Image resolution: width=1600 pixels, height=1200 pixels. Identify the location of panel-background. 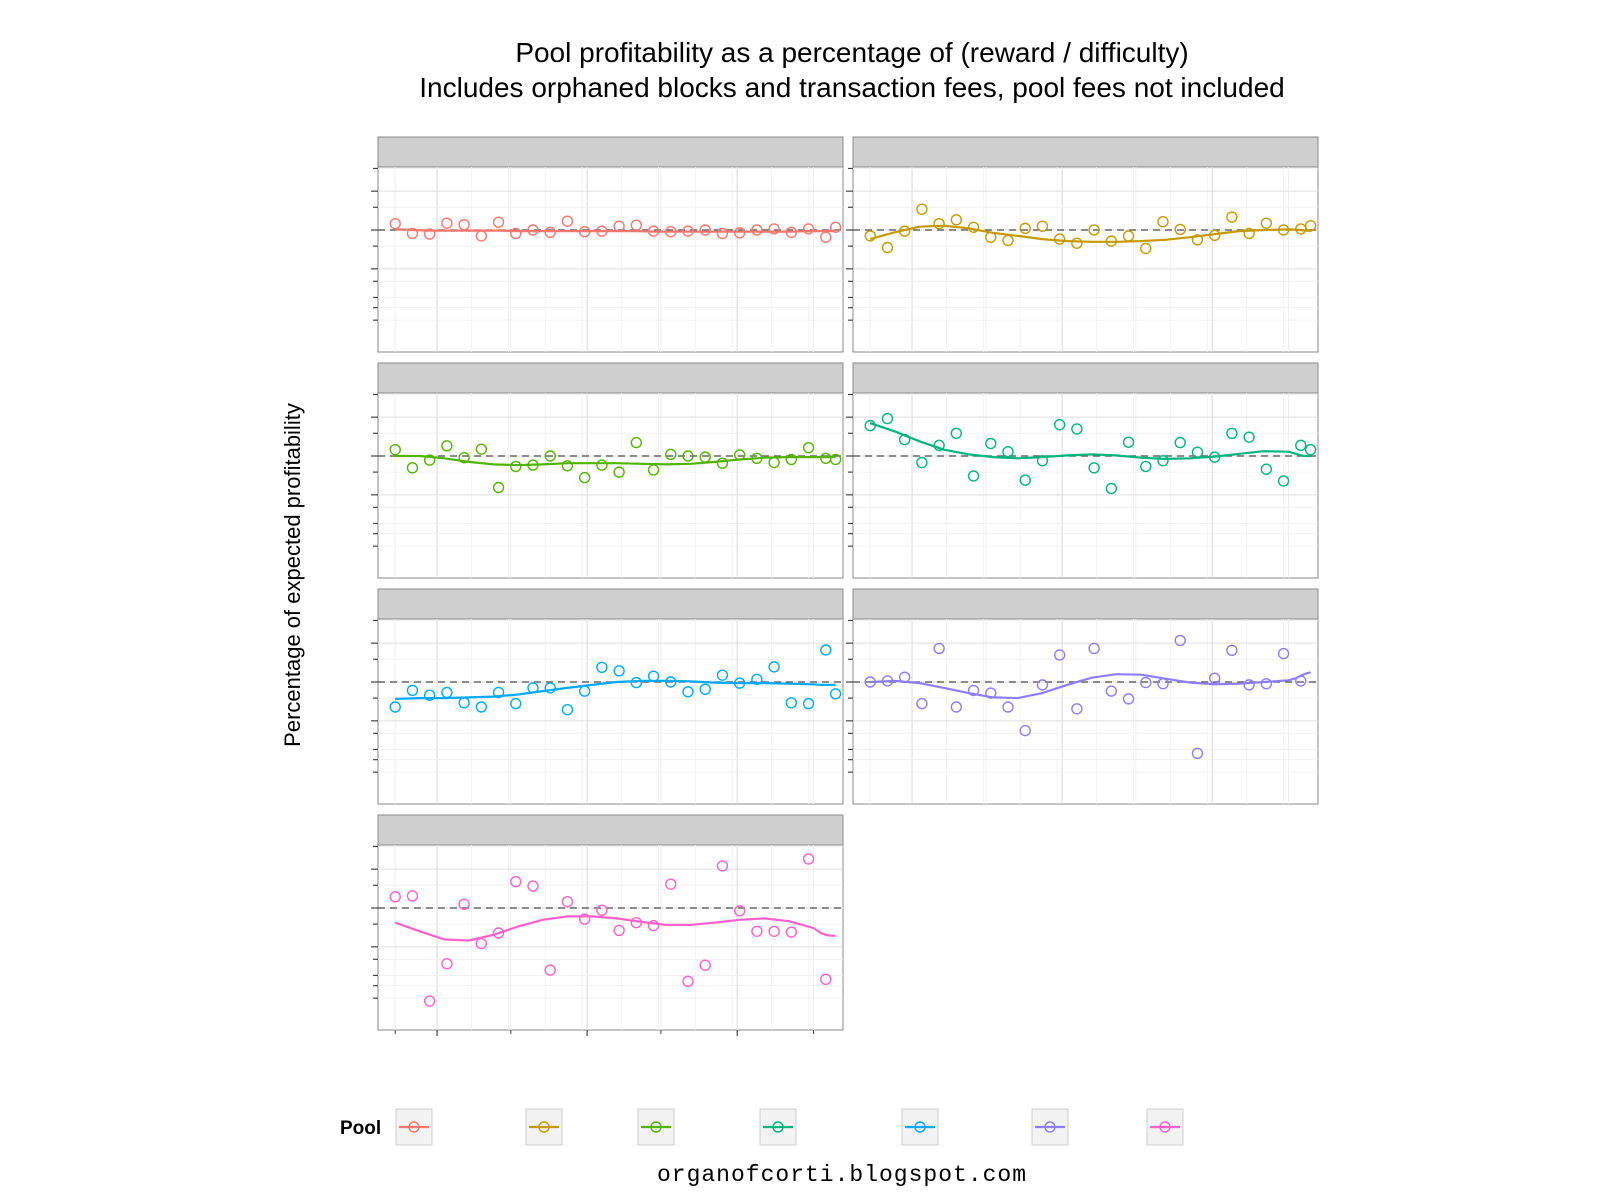
(1085, 485).